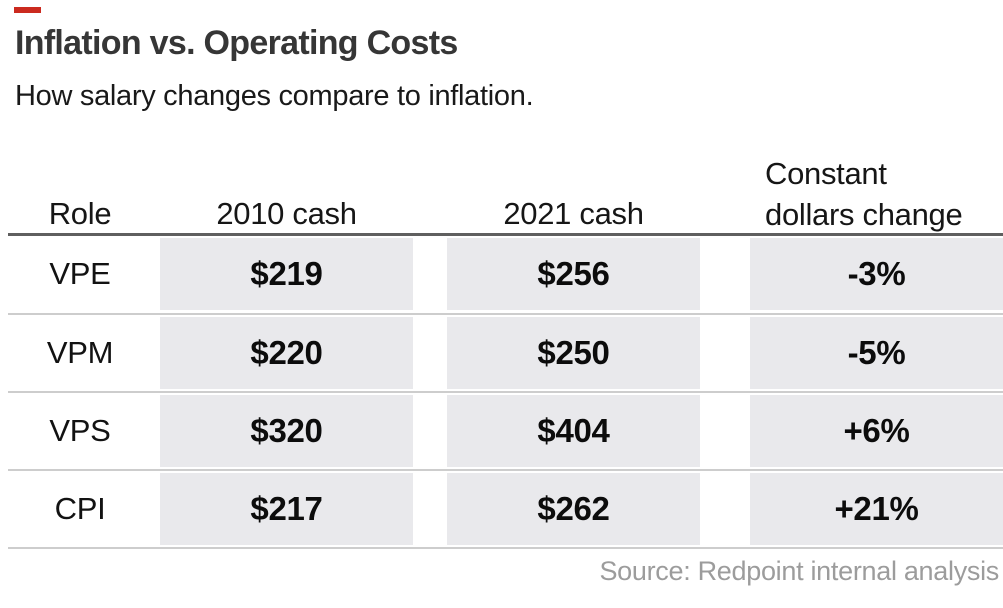 This screenshot has height=608, width=1003. I want to click on source-note: Source: Redpoint internal analysis, so click(799, 571).